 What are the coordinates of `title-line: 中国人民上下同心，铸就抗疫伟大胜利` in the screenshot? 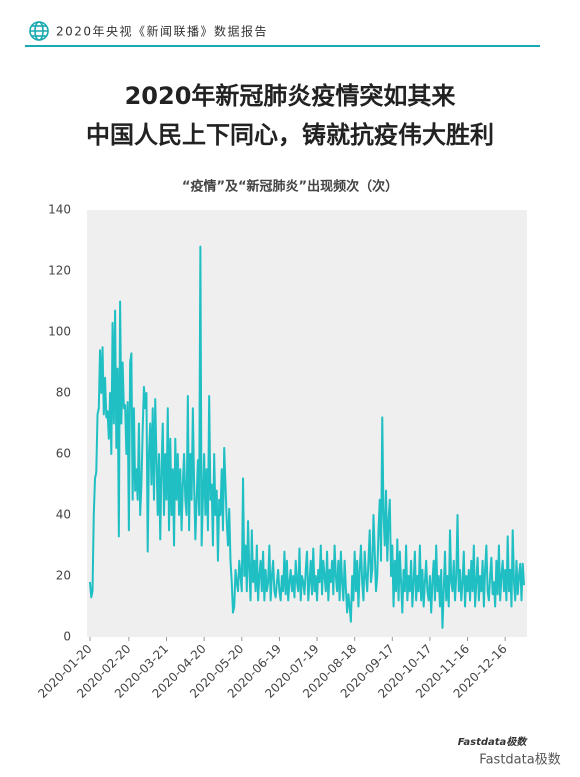 It's located at (290, 135).